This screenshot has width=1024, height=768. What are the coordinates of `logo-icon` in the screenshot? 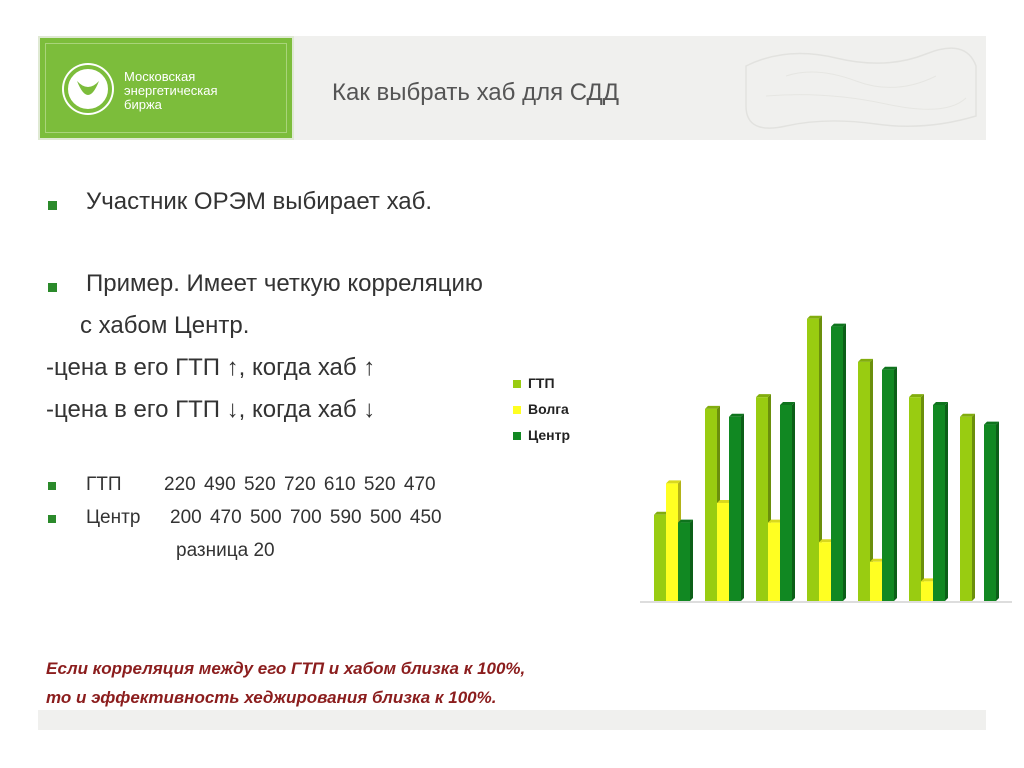 It's located at (88, 89).